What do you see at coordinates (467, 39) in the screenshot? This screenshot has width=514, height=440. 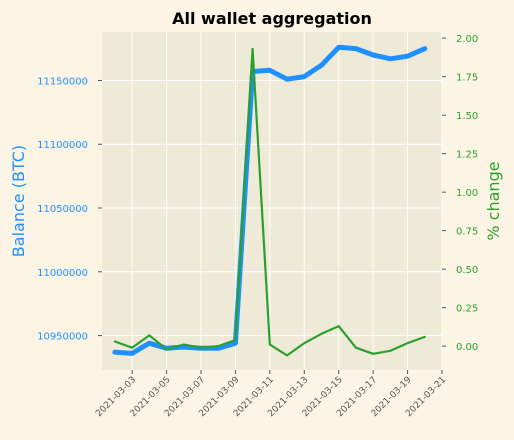 I see `right-y-tick-label: 2.00` at bounding box center [467, 39].